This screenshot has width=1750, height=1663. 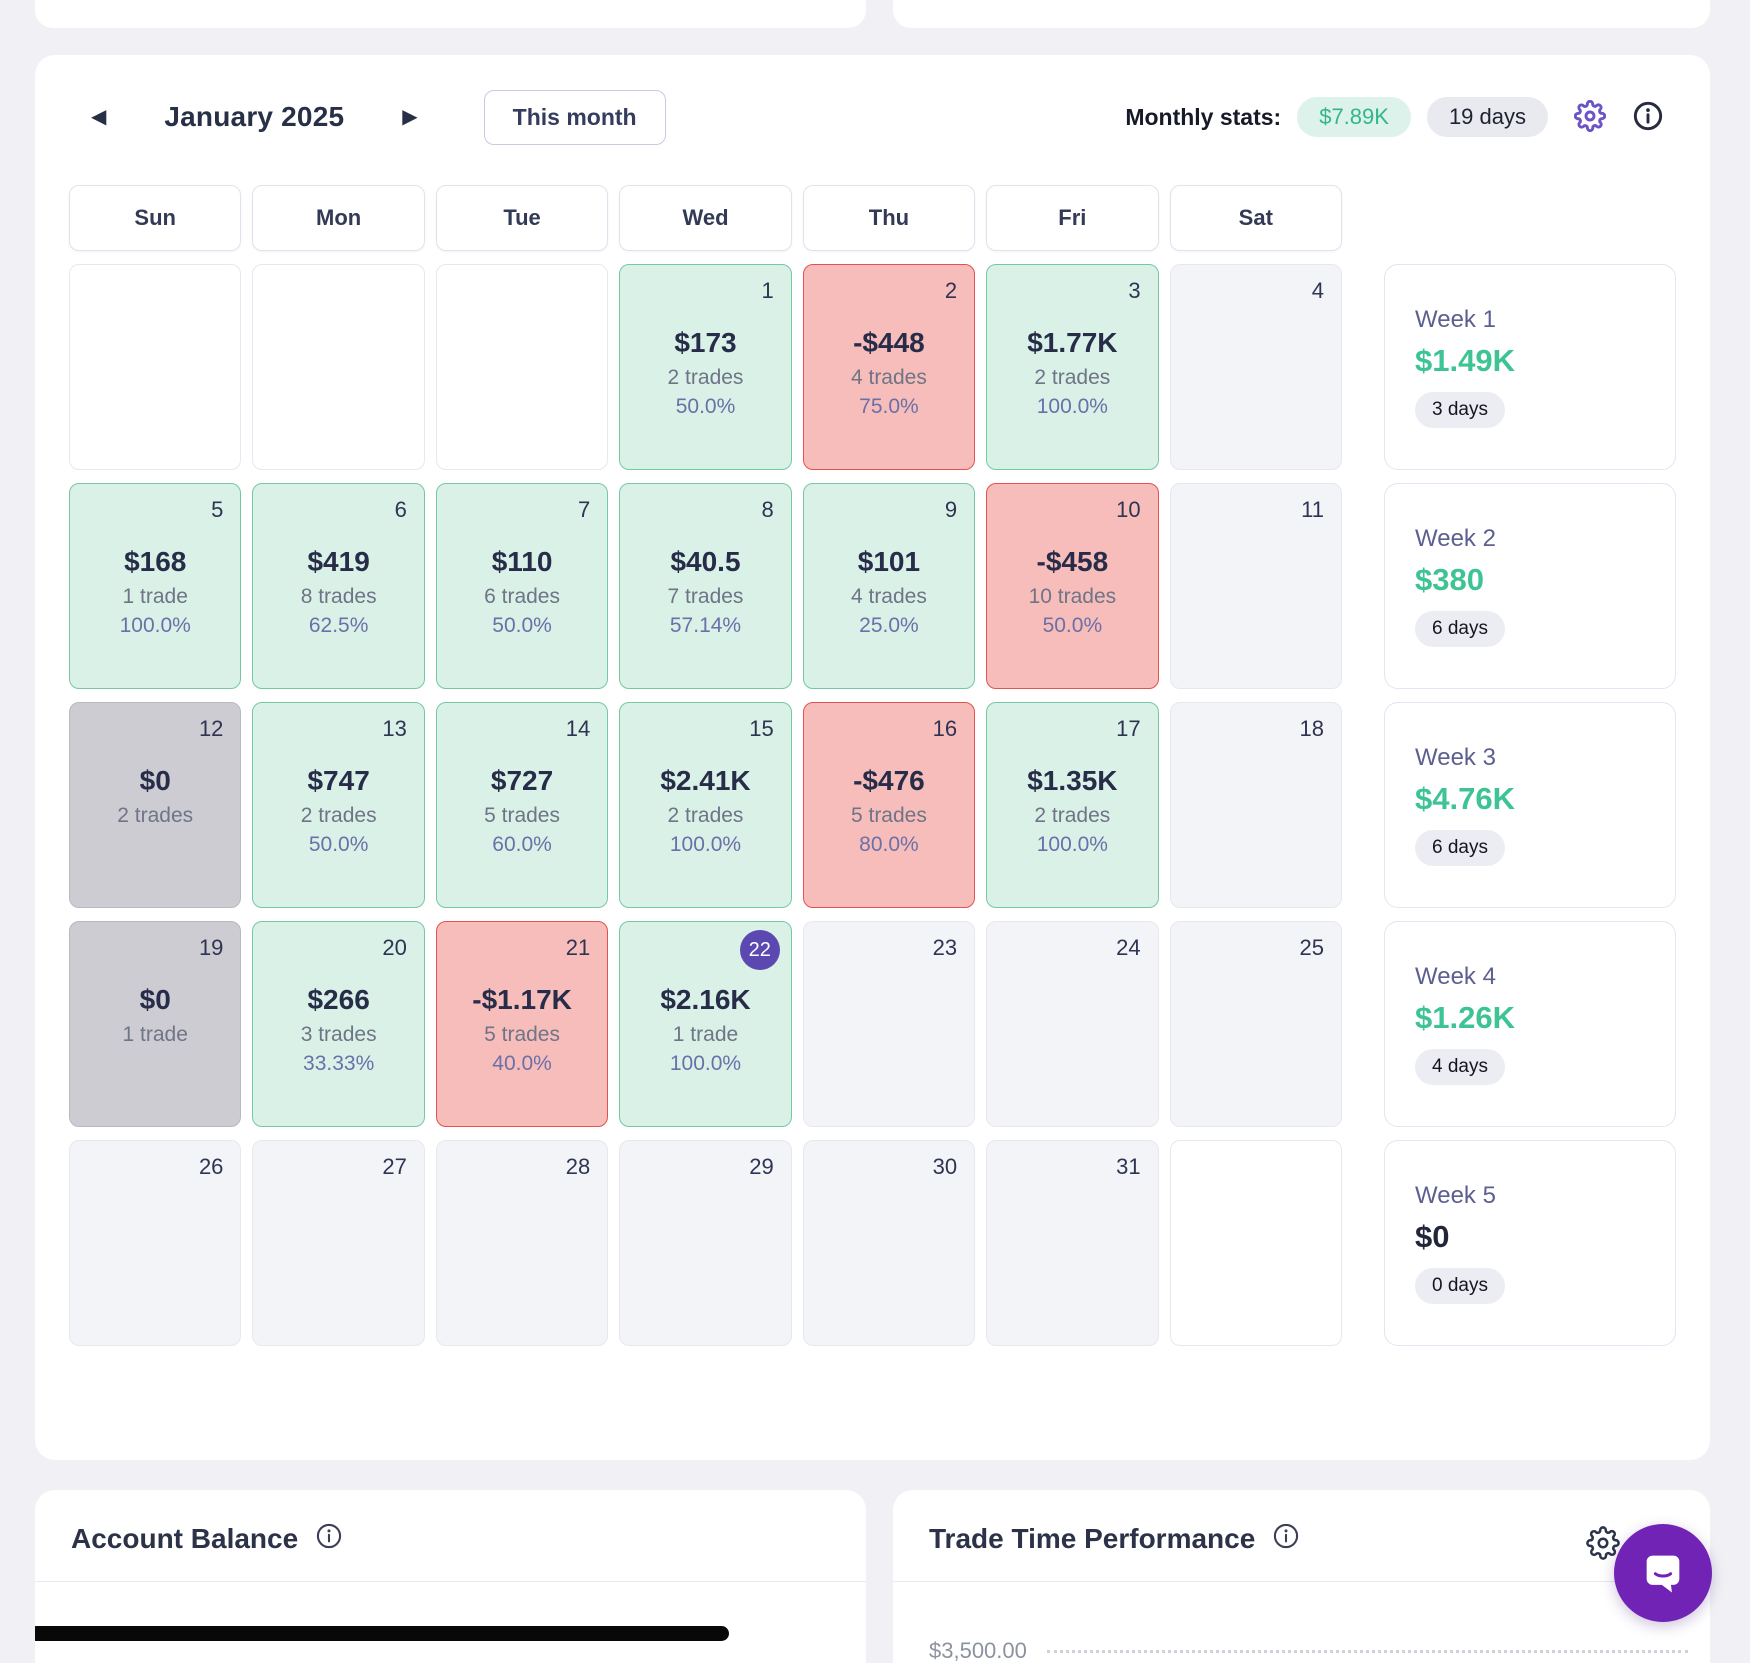 I want to click on day-trade-count: 4 trades, so click(x=888, y=596).